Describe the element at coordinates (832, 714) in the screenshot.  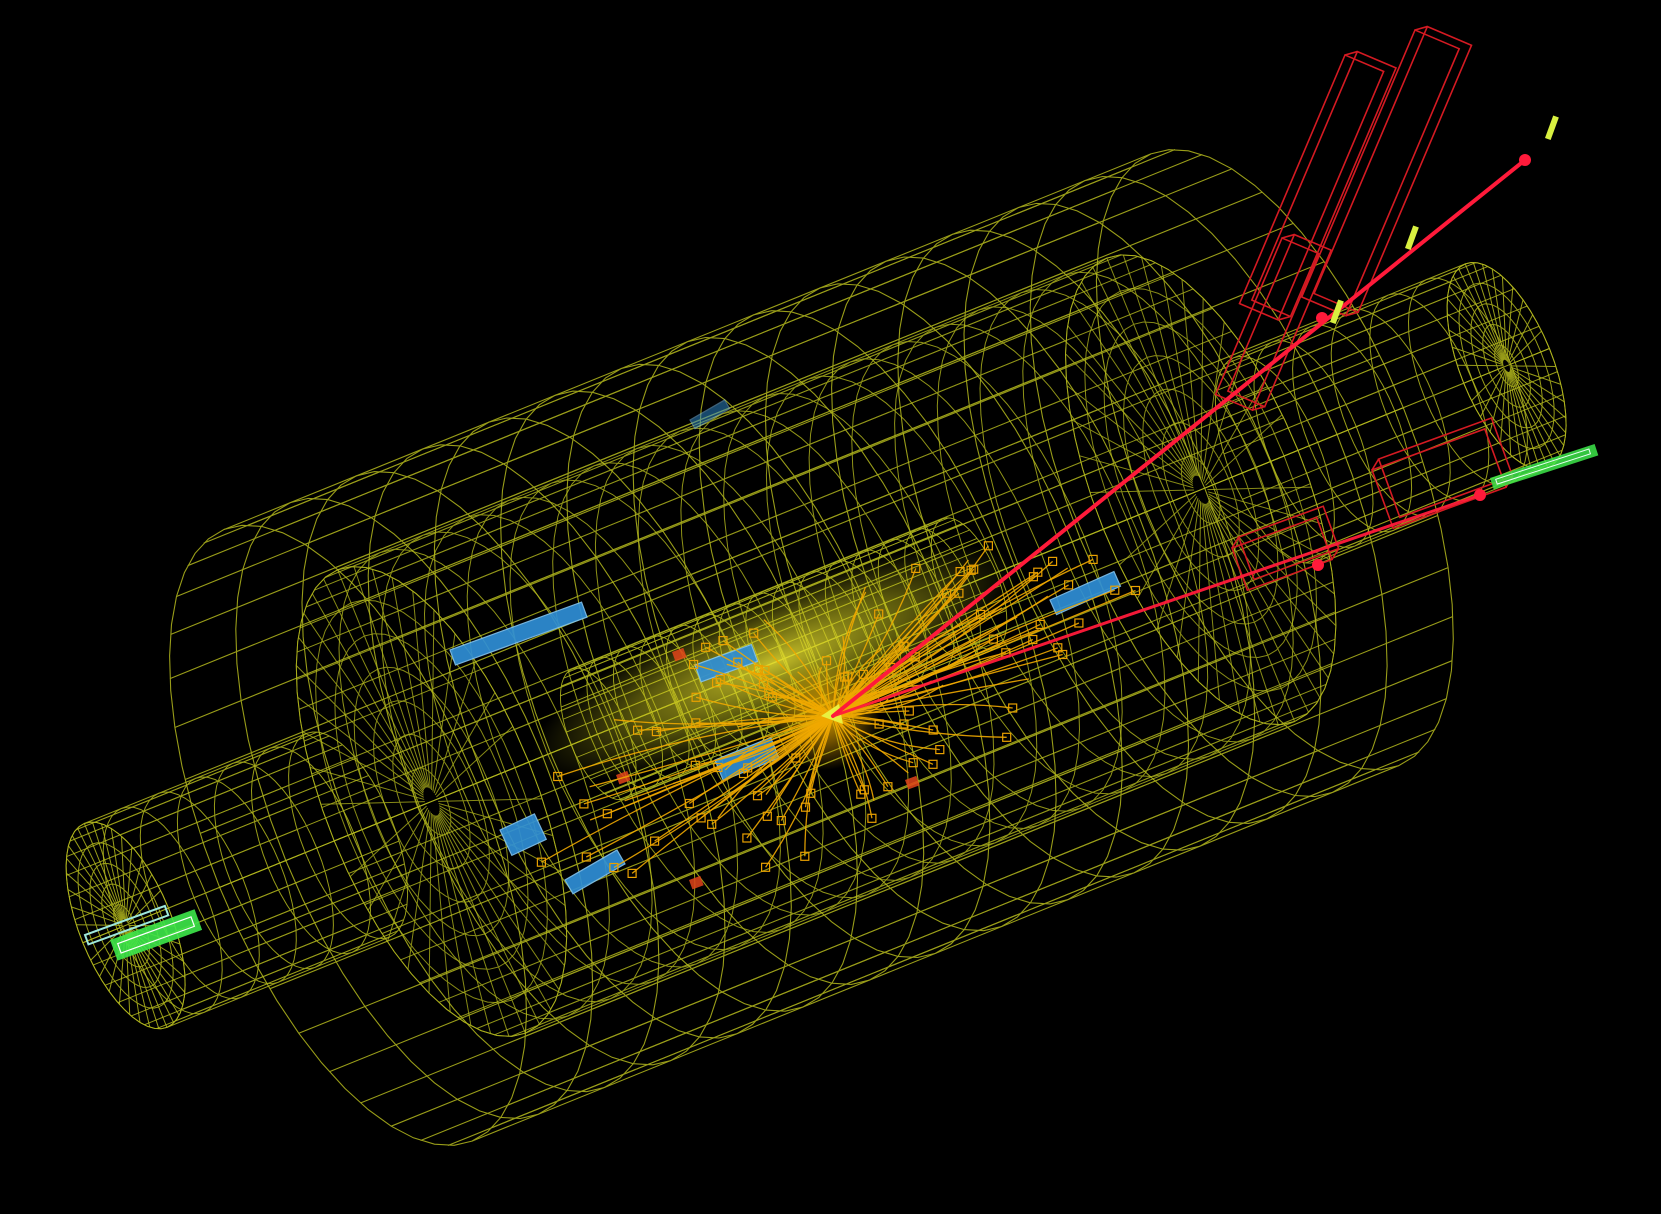
I see `interaction-vertex-marker` at that location.